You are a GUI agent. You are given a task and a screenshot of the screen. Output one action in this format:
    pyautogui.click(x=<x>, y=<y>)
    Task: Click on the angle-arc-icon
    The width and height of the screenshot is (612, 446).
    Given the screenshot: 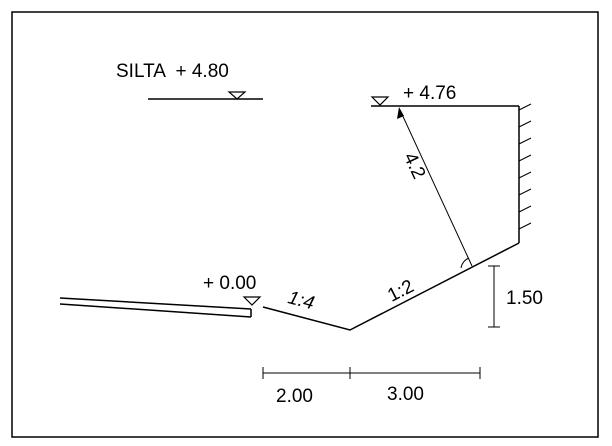 What is the action you would take?
    pyautogui.click(x=465, y=263)
    